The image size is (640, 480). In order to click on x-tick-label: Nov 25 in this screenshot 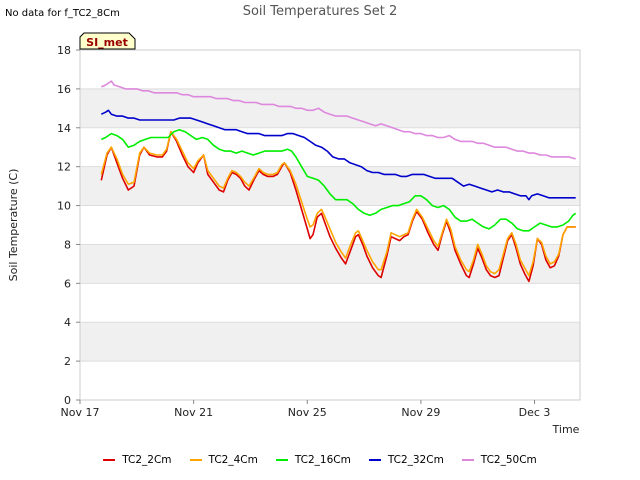, I will do `click(307, 412)`.